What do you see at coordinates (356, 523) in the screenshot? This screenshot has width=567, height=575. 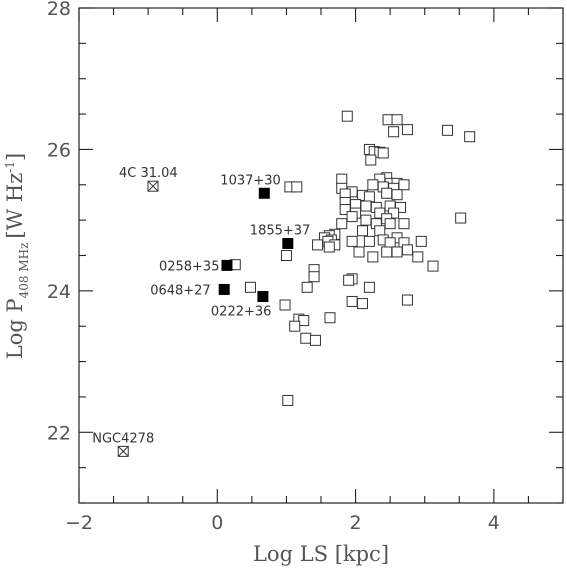 I see `x-tick-label: 2` at bounding box center [356, 523].